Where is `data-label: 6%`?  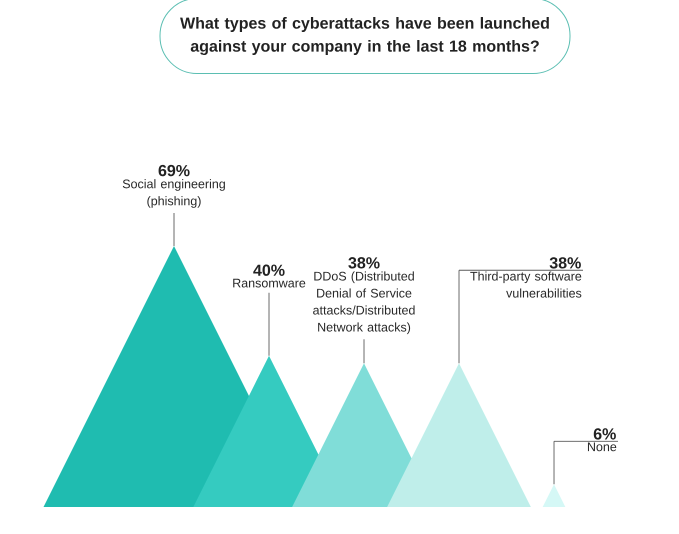 data-label: 6% is located at coordinates (605, 434).